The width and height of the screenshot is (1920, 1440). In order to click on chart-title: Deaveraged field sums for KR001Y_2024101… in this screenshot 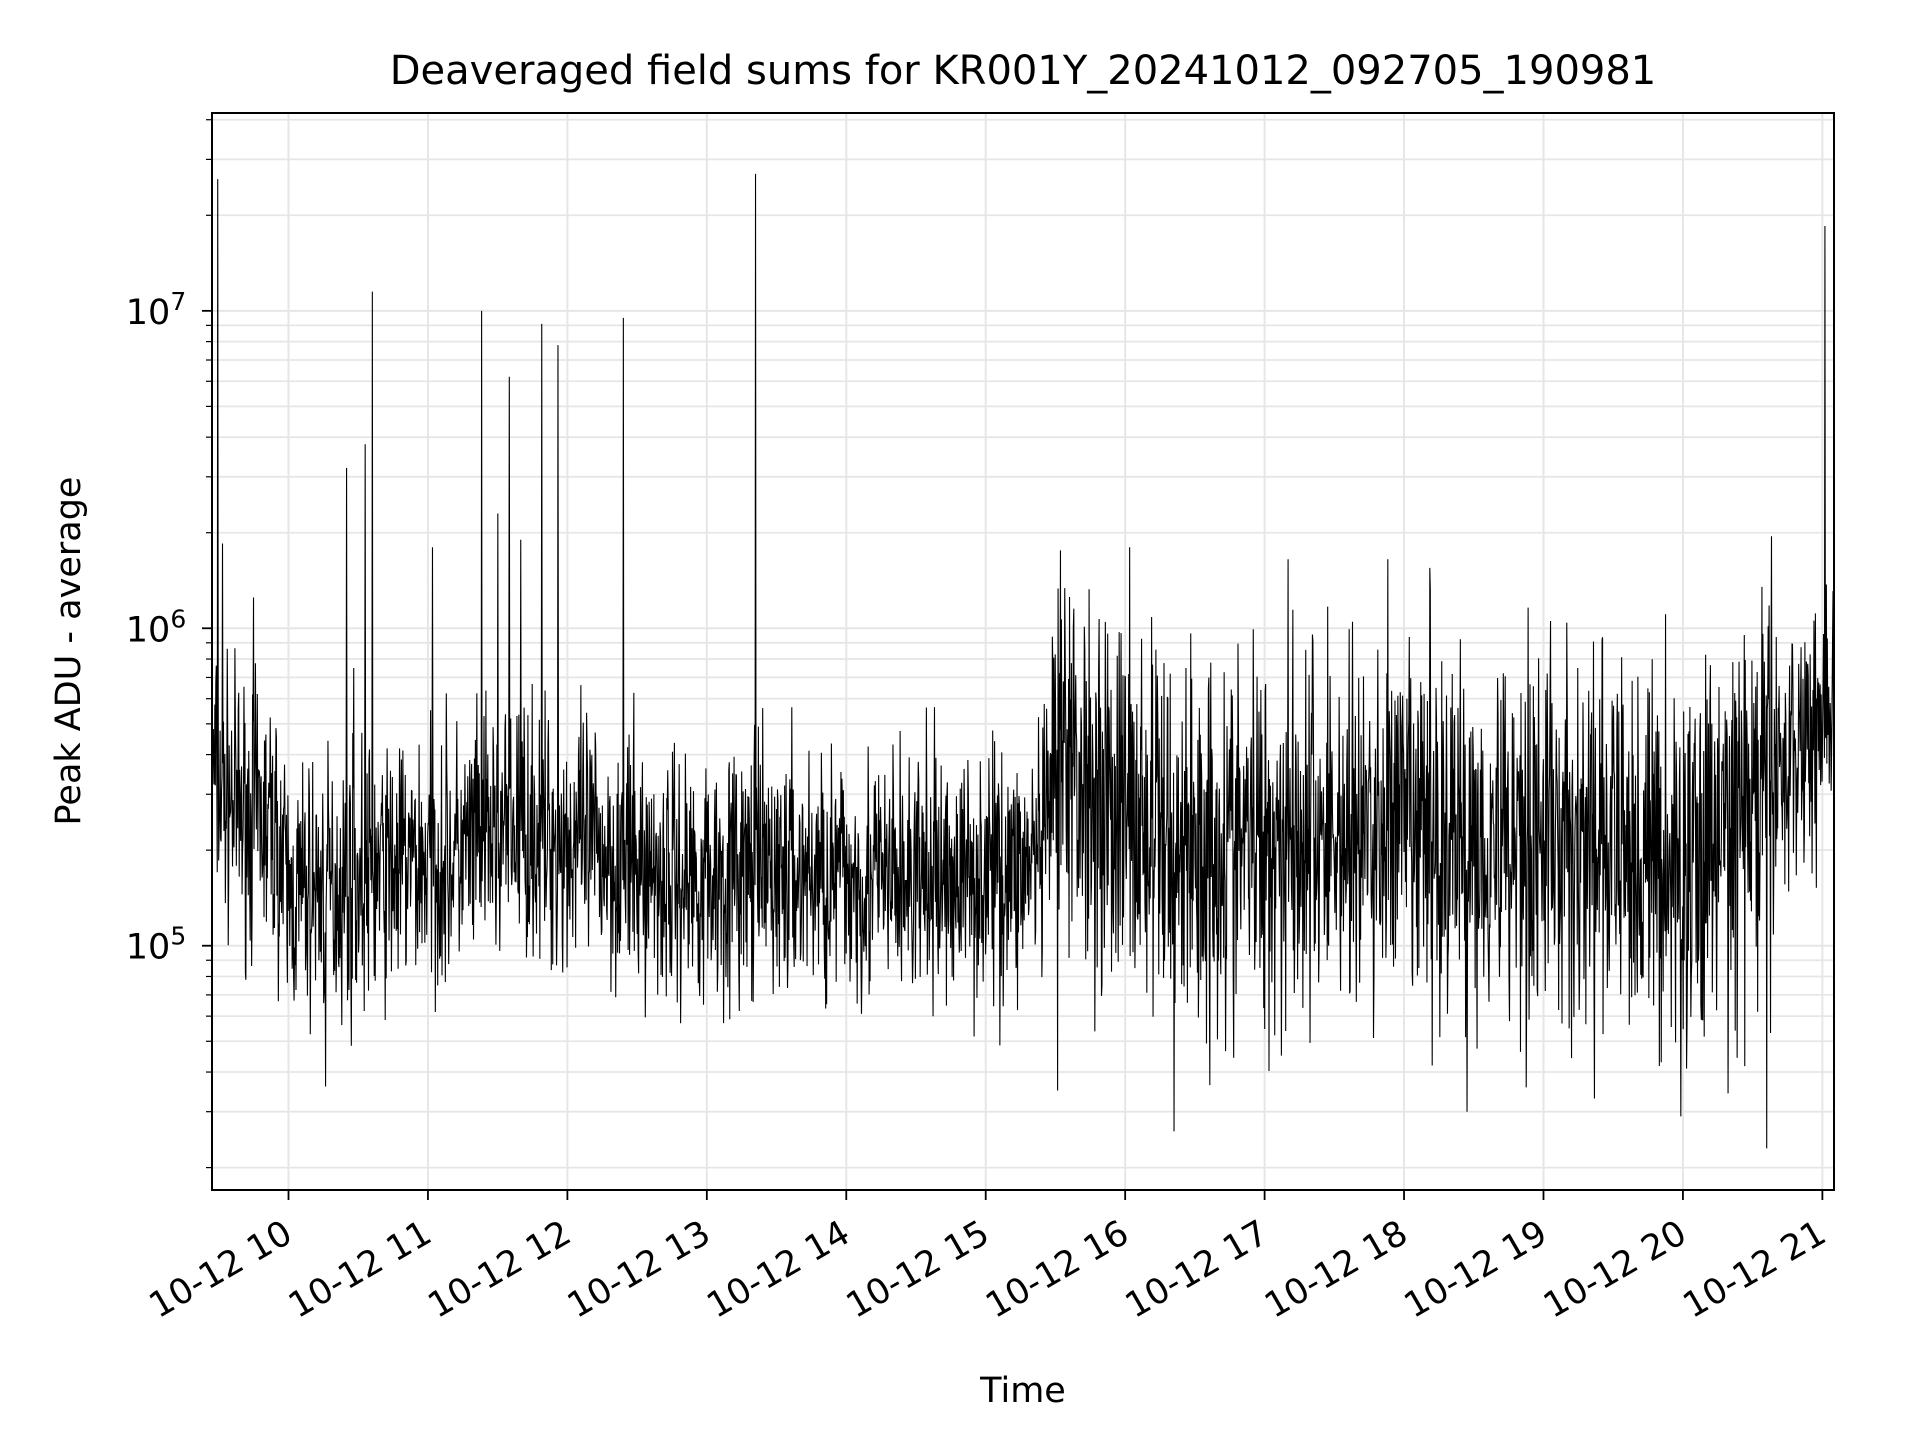, I will do `click(1023, 71)`.